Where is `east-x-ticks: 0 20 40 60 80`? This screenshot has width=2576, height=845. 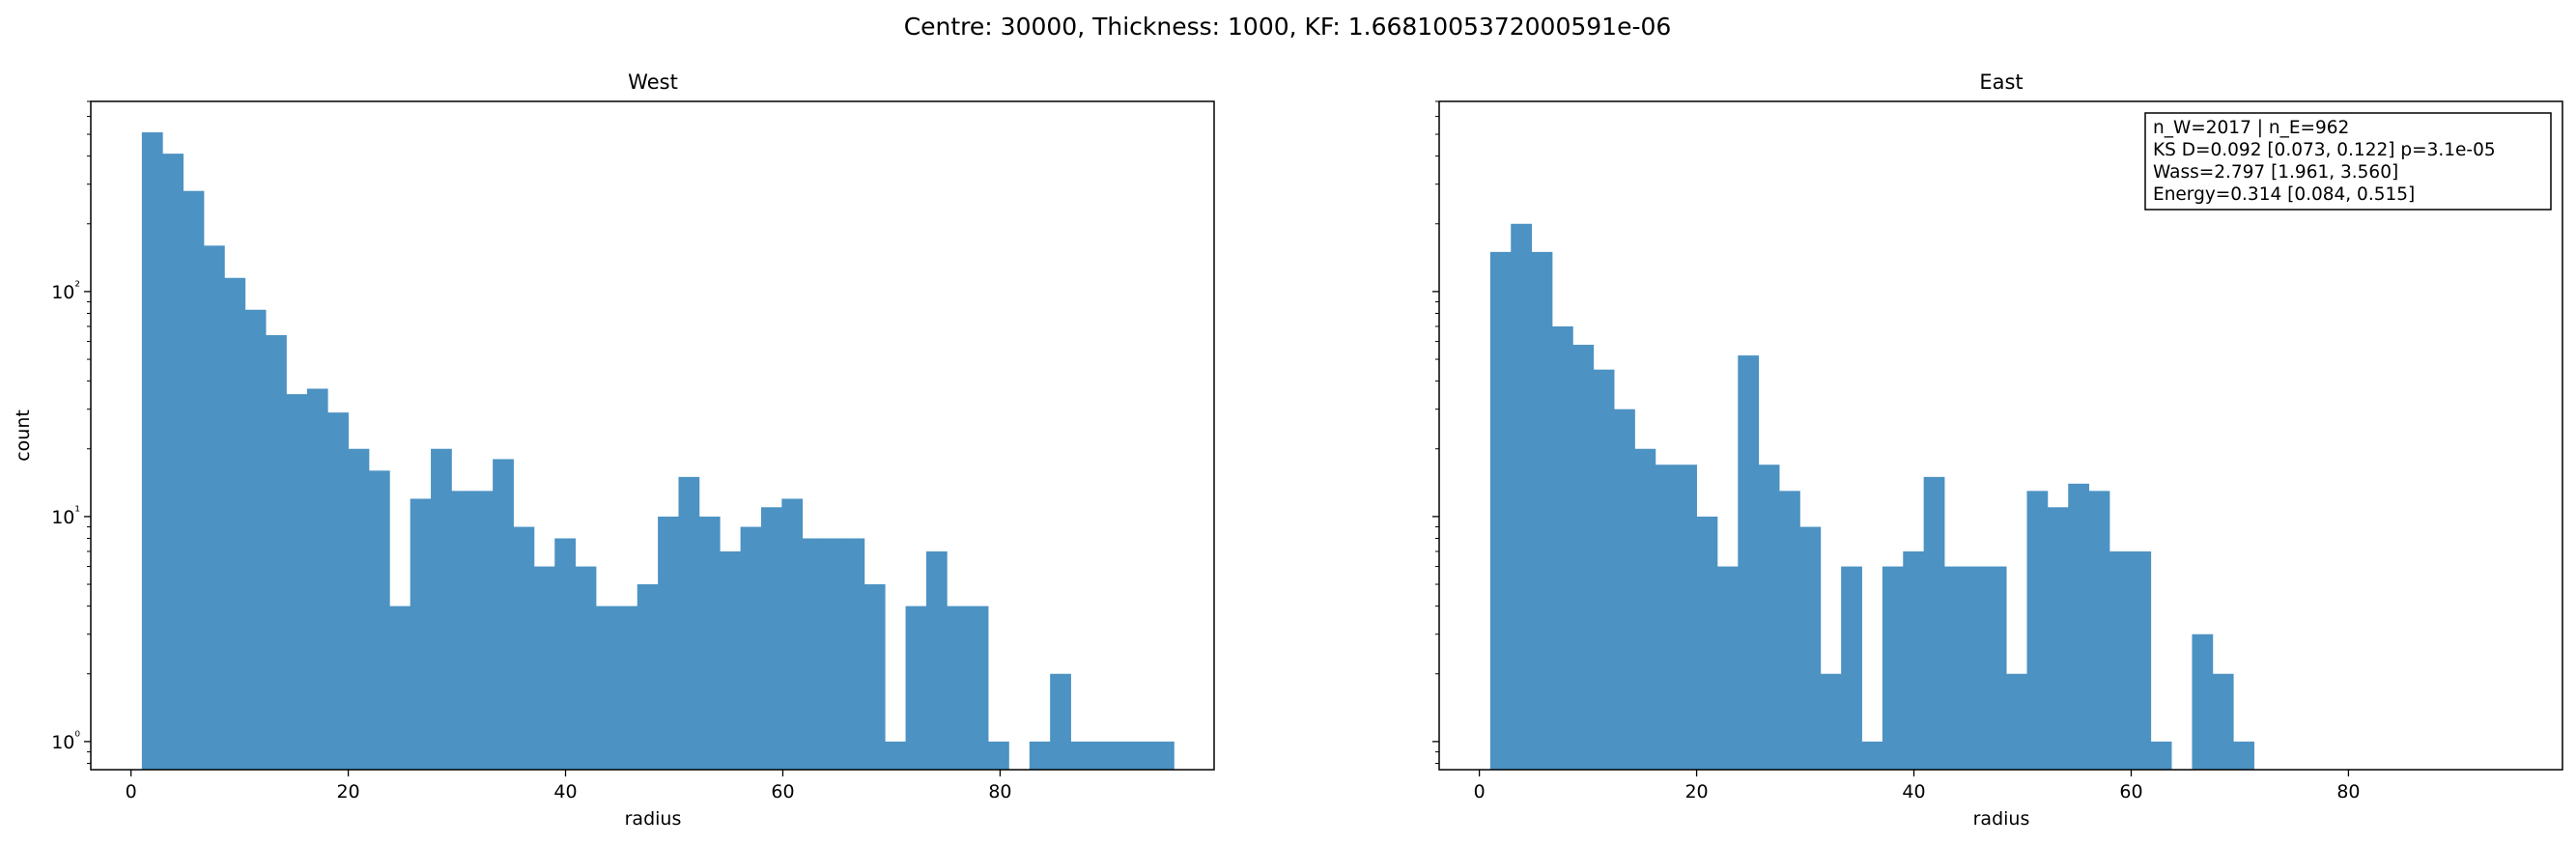
east-x-ticks: 0 20 40 60 80 is located at coordinates (1917, 786).